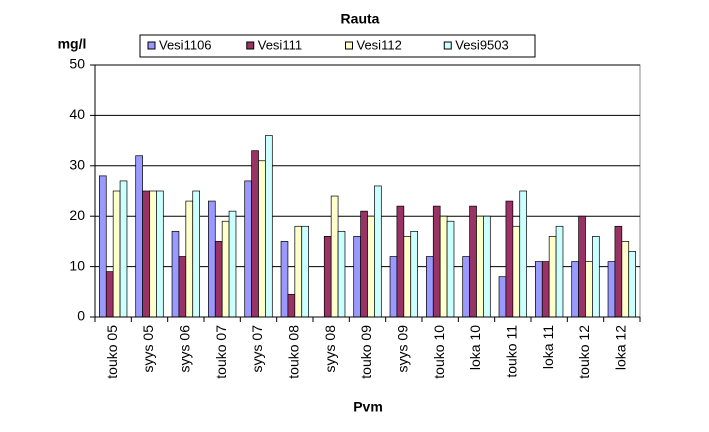 Image resolution: width=709 pixels, height=432 pixels. What do you see at coordinates (77, 165) in the screenshot?
I see `y-tick-label: 30` at bounding box center [77, 165].